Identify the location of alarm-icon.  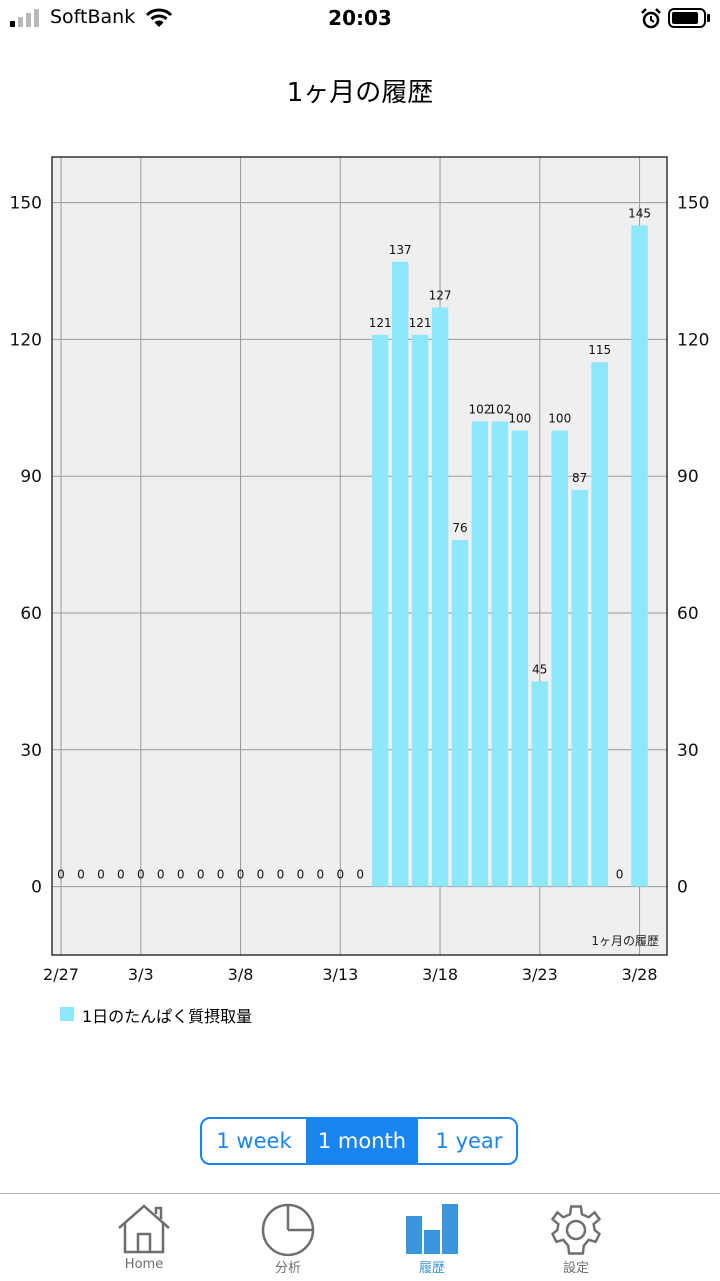
(651, 18).